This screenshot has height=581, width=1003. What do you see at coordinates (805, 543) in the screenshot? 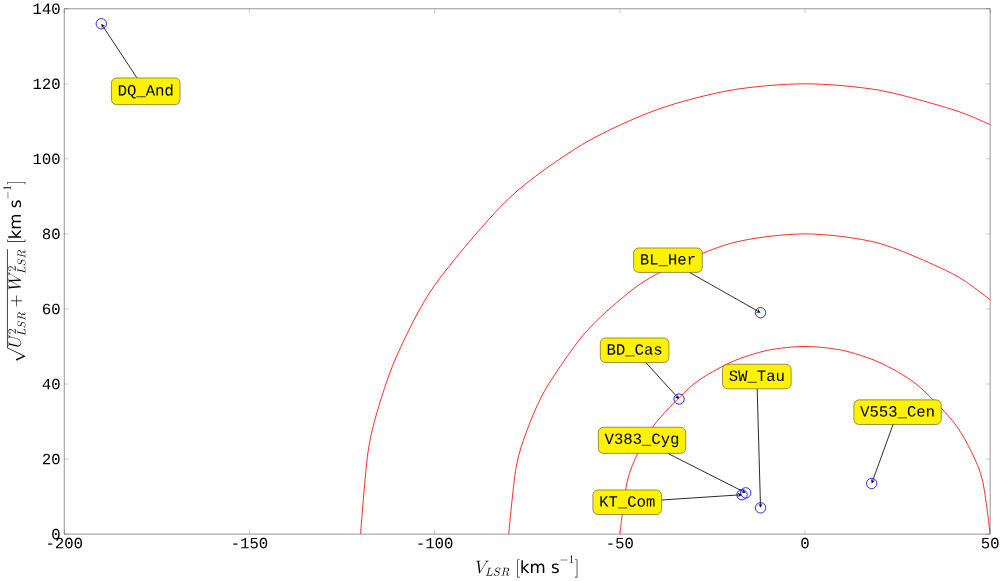
I see `x-tick-label: 0` at bounding box center [805, 543].